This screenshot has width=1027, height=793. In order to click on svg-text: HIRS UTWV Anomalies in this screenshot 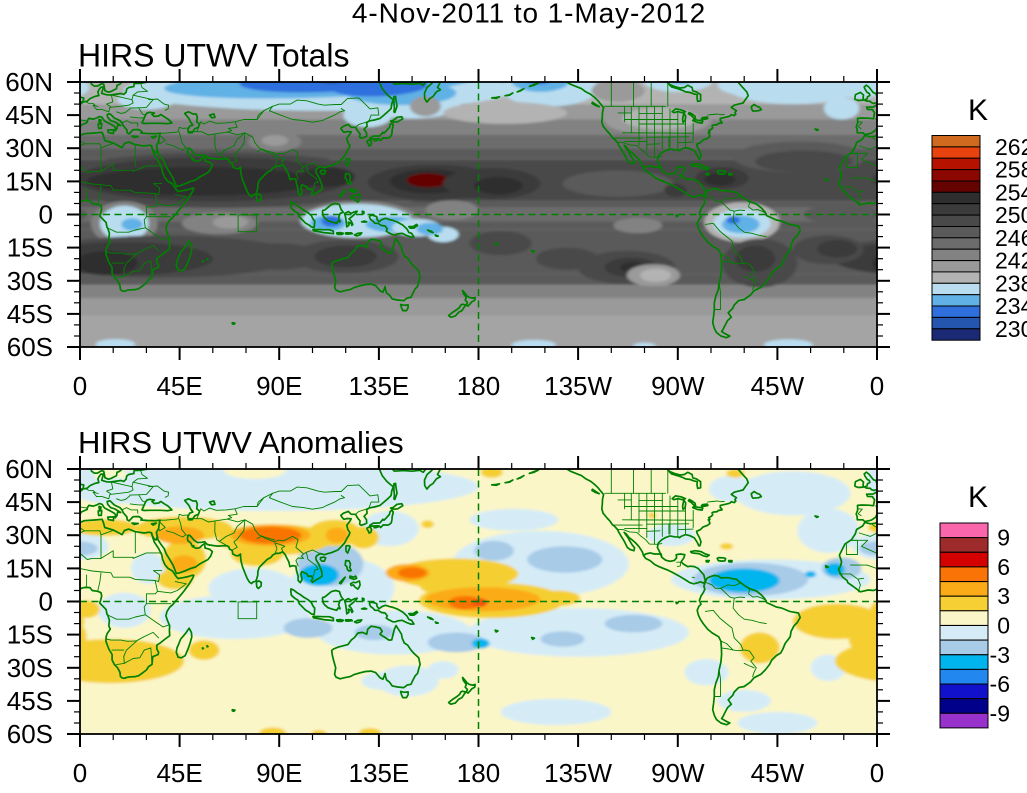, I will do `click(241, 442)`.